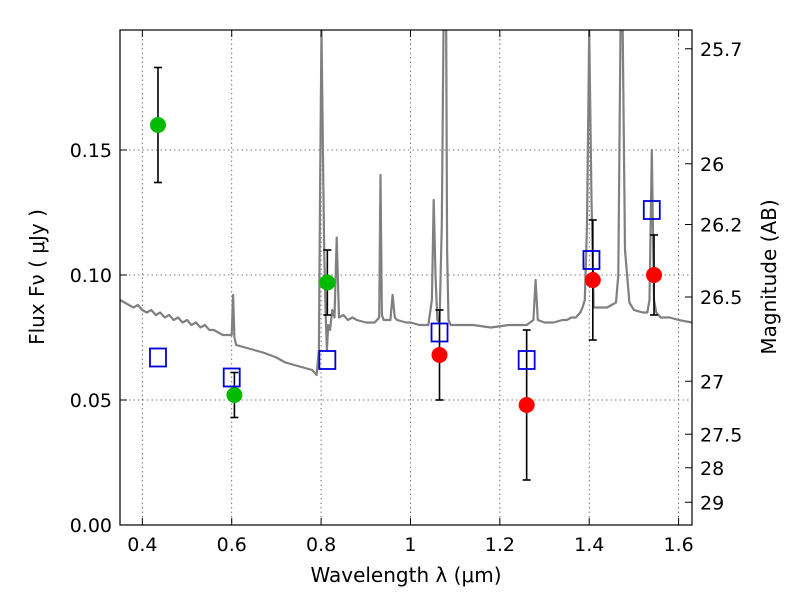  What do you see at coordinates (589, 545) in the screenshot?
I see `x-tick-label: 1.4` at bounding box center [589, 545].